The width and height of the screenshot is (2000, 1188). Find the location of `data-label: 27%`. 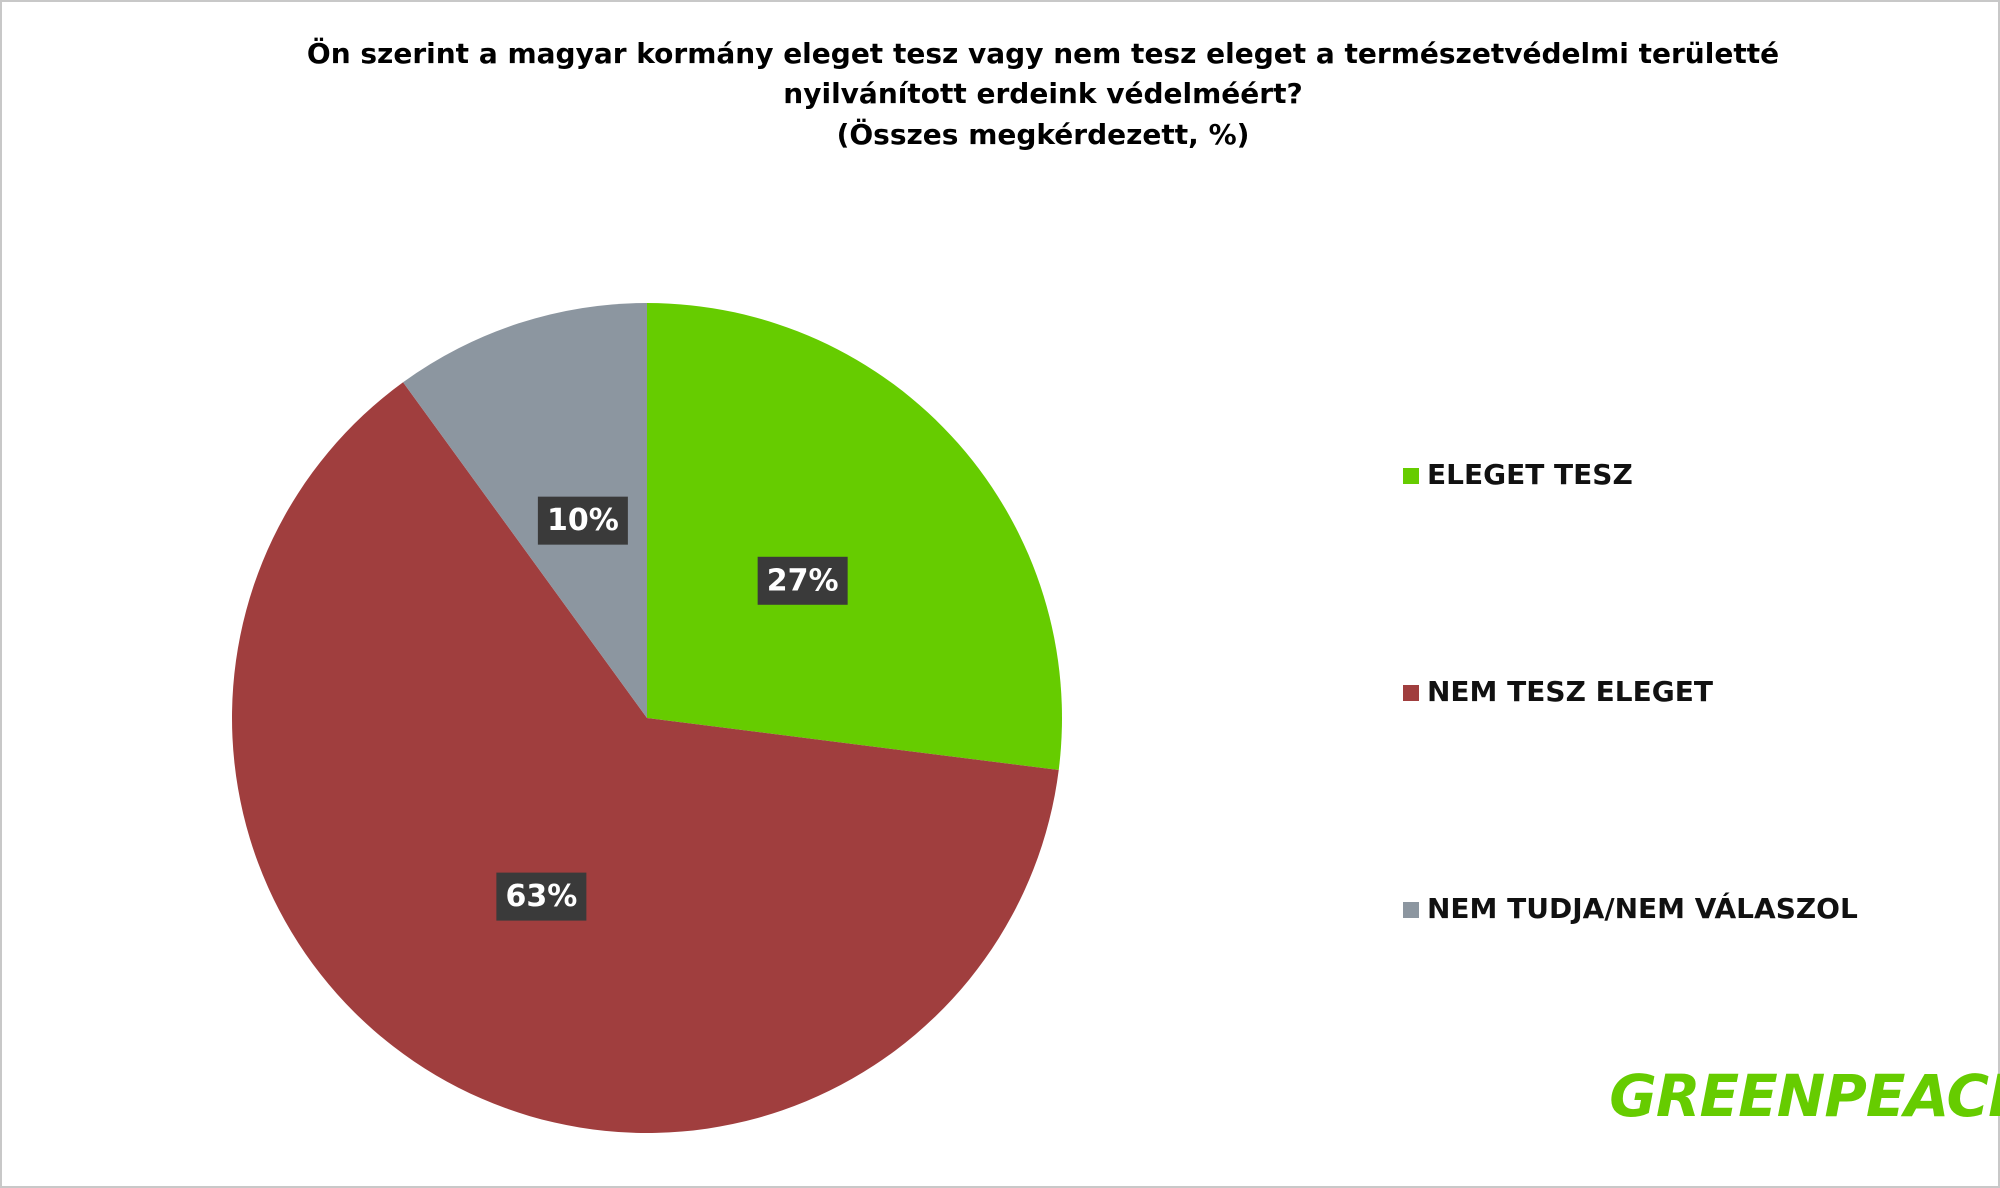

data-label: 27% is located at coordinates (803, 580).